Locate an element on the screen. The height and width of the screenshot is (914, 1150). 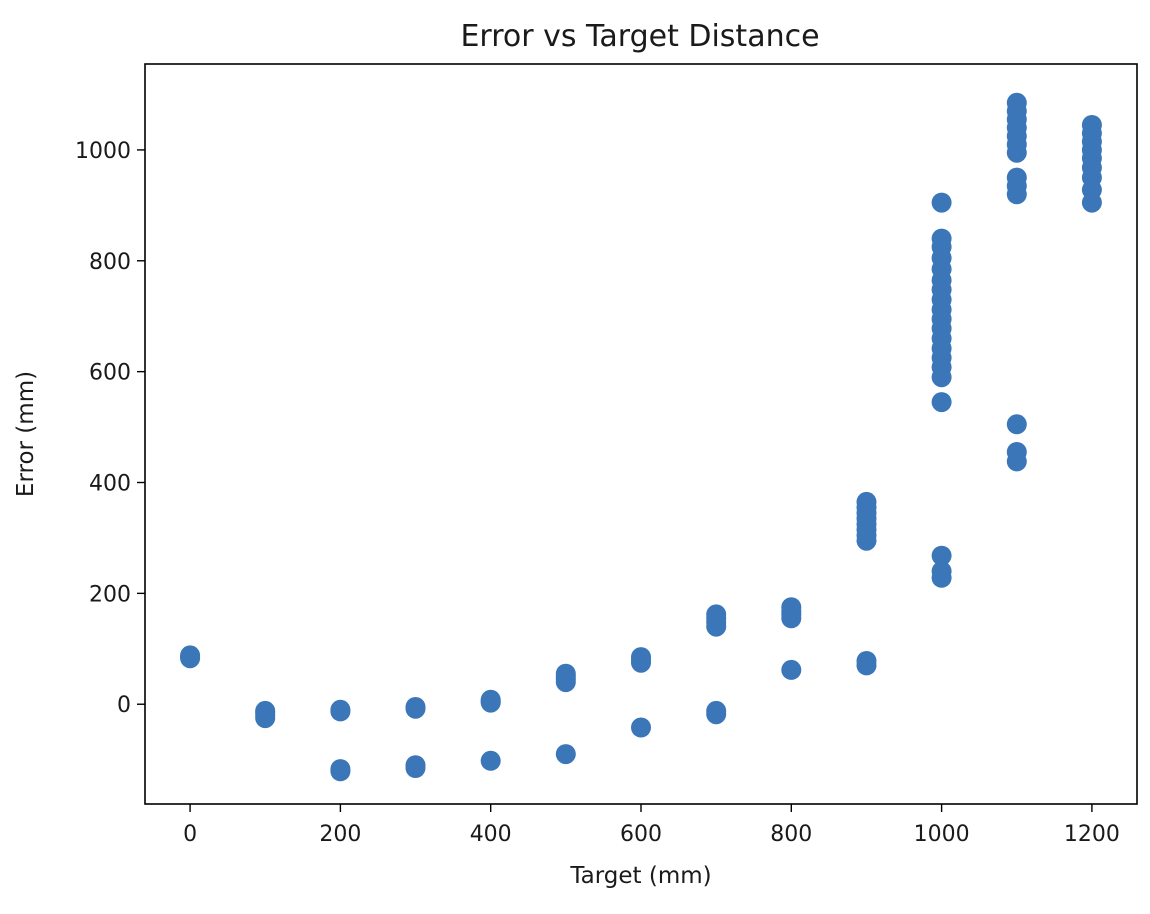
chart-title: Error vs Target Distance is located at coordinates (639, 36).